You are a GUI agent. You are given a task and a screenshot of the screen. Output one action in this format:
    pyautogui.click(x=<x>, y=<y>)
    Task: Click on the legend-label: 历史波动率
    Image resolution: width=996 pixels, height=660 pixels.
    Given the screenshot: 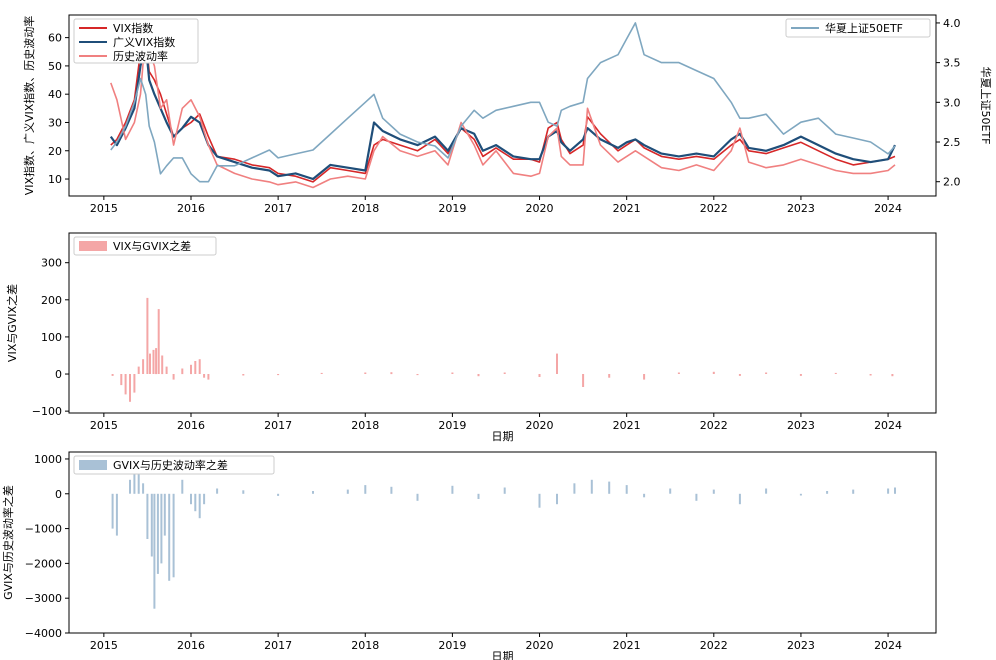 What is the action you would take?
    pyautogui.click(x=140, y=56)
    